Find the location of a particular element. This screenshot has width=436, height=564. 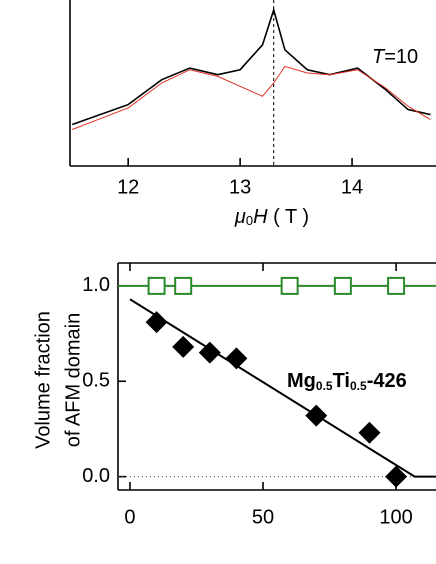

label-part: μ is located at coordinates (240, 217).